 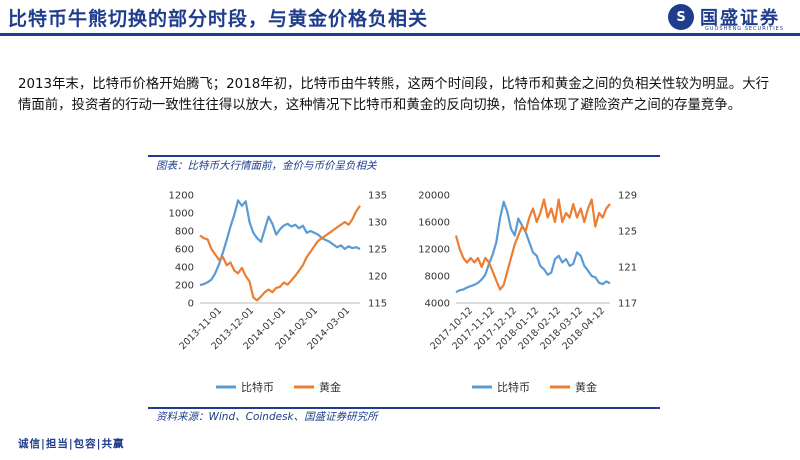 I want to click on chart2-left-tick-label: 20000, so click(x=434, y=196).